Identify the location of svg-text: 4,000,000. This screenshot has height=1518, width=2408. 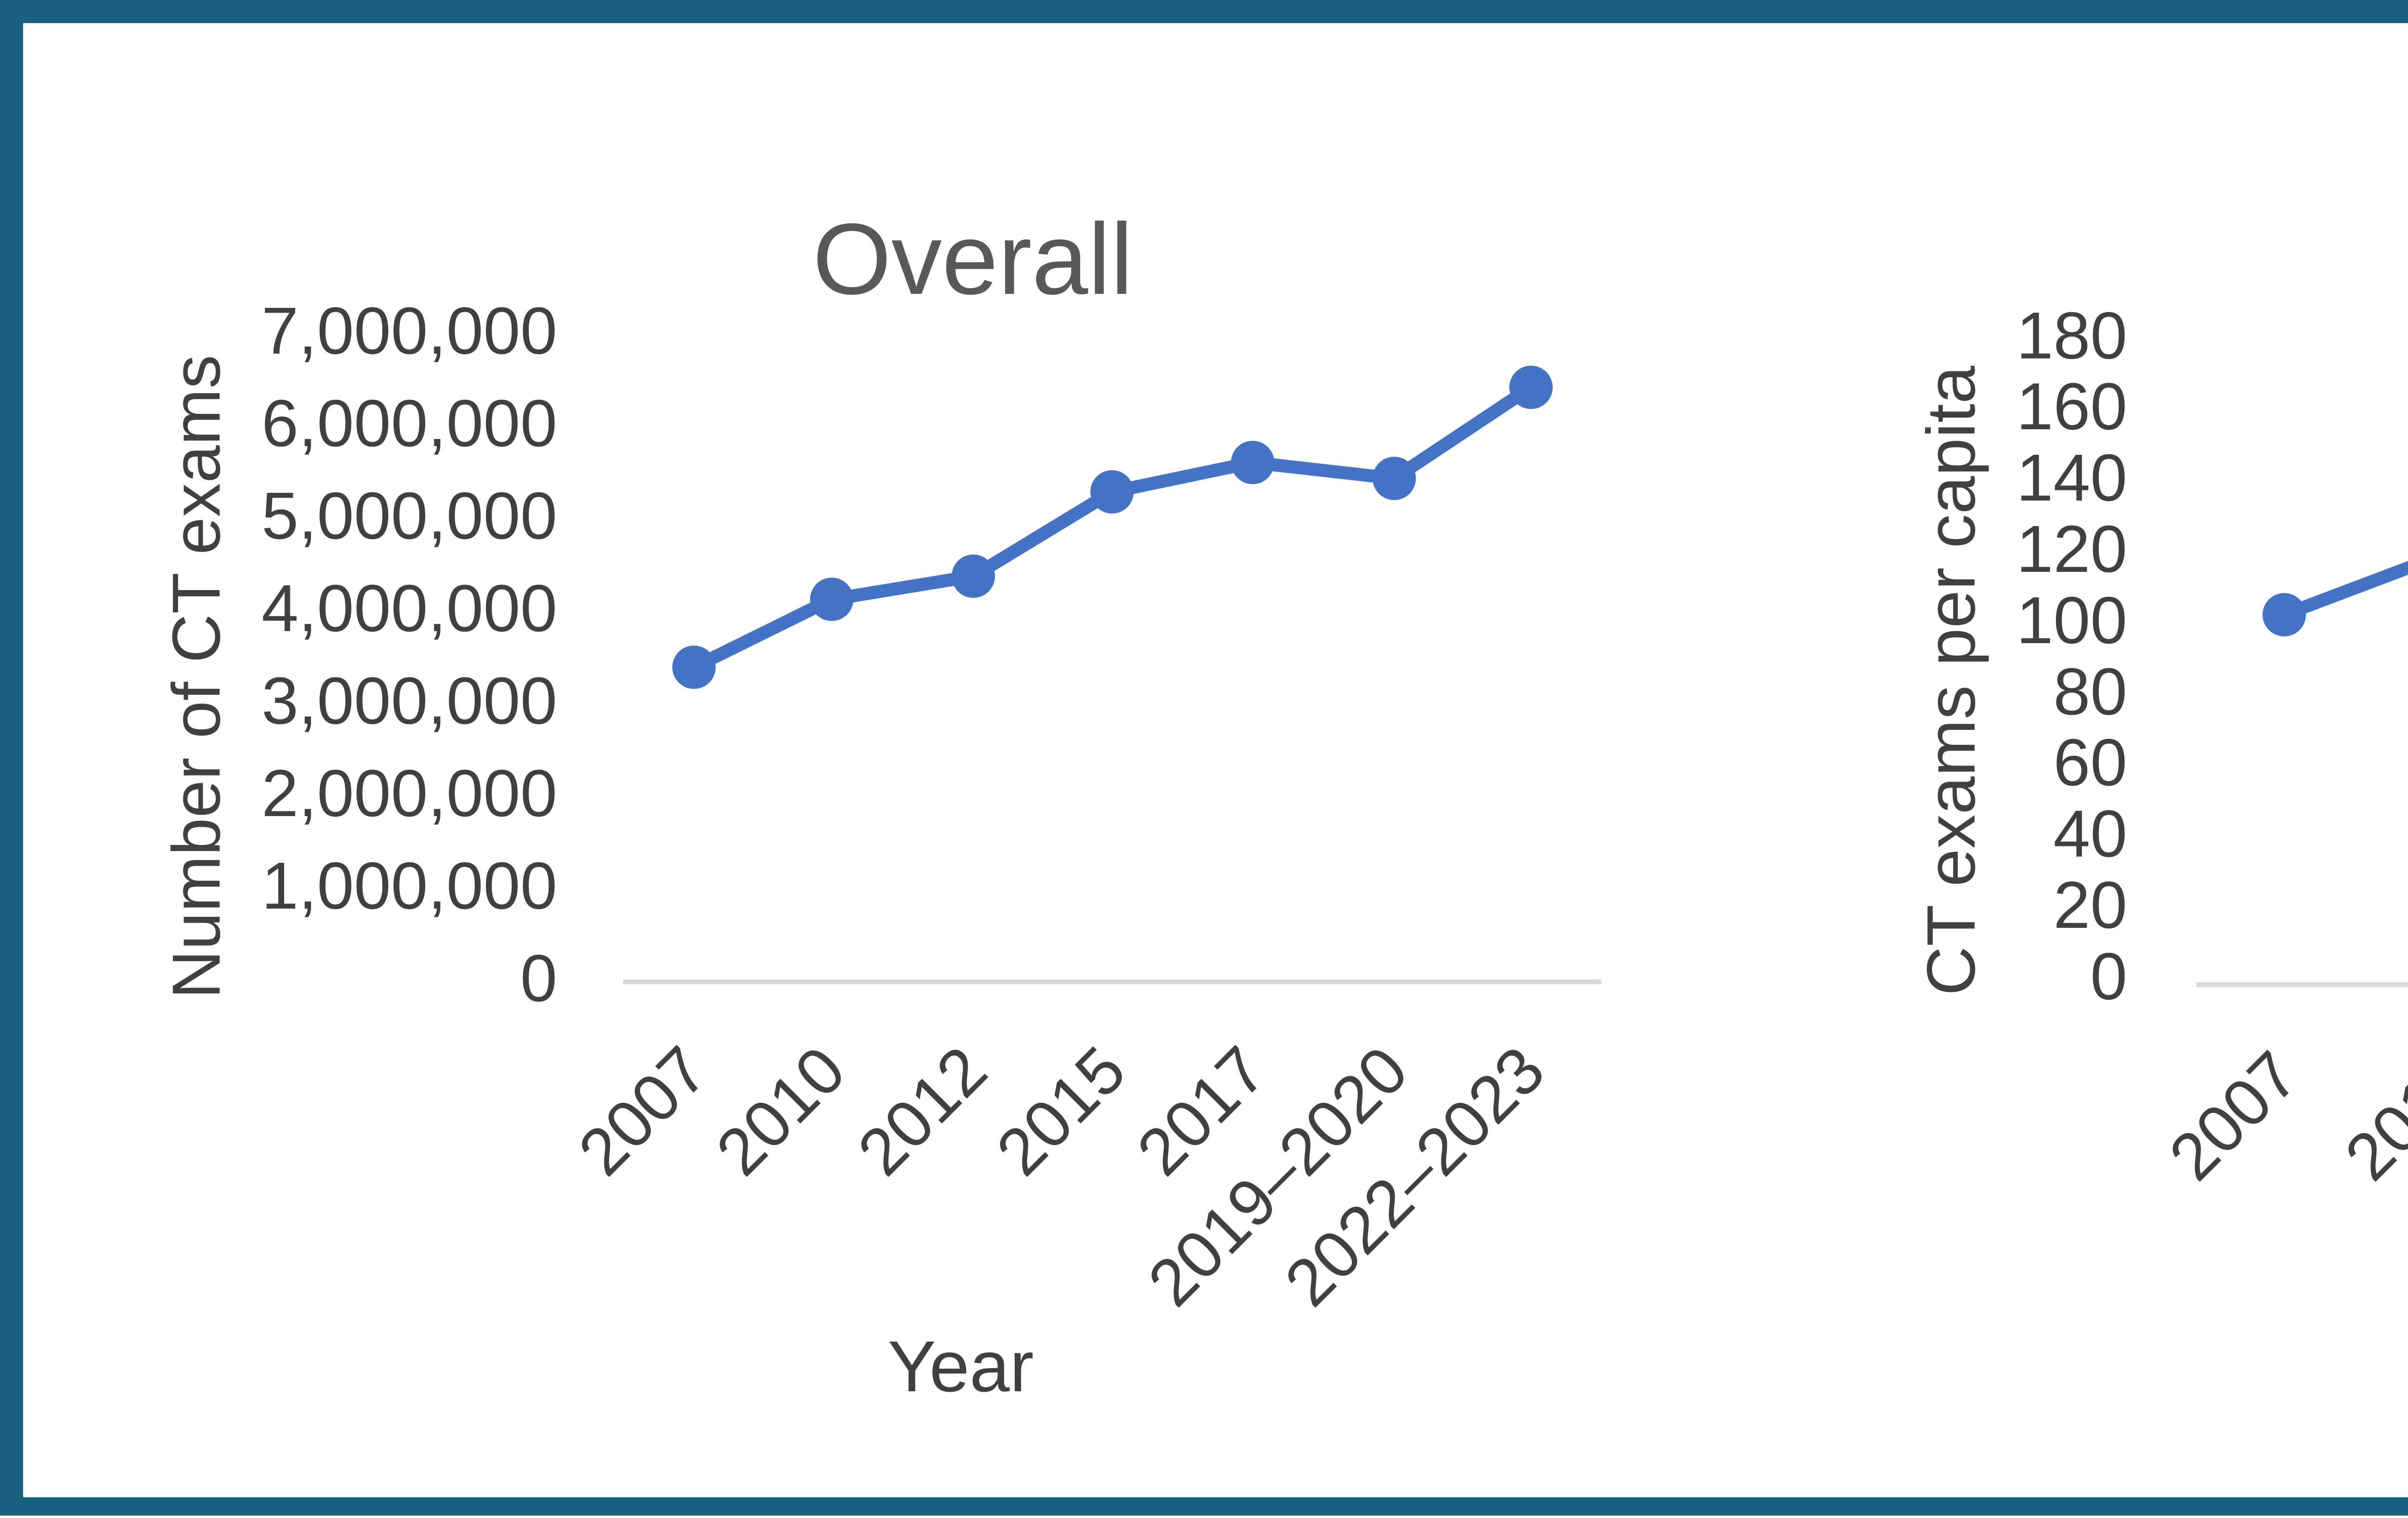
(409, 608).